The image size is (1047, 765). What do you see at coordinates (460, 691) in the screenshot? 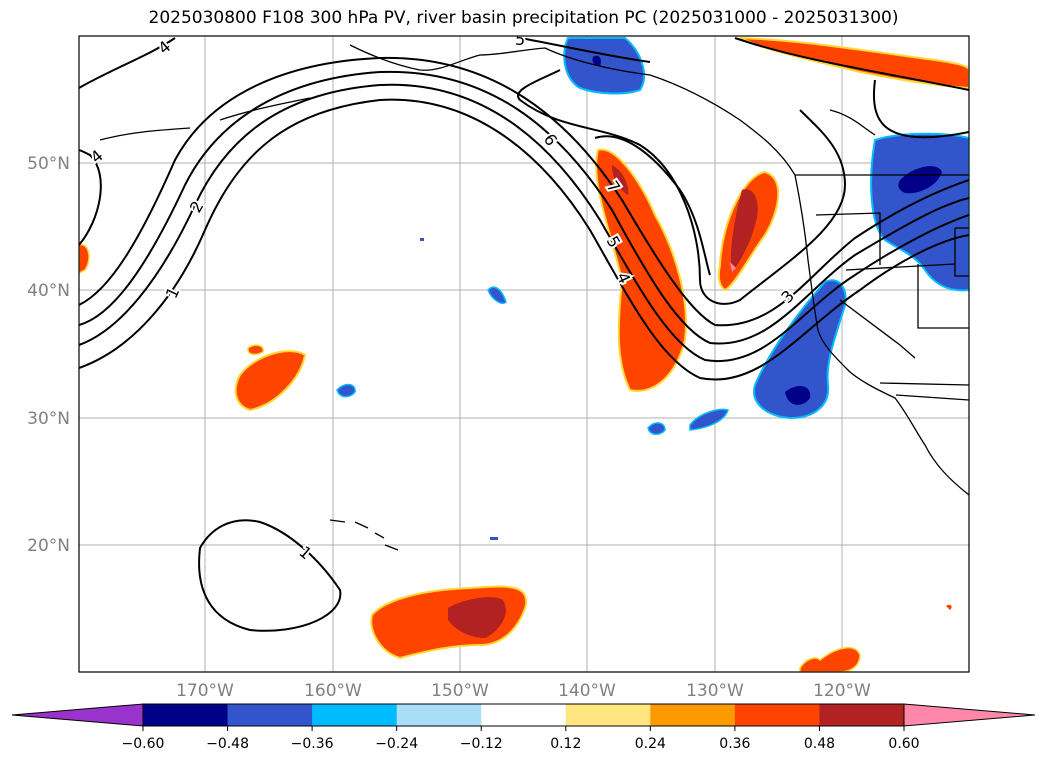
I see `lon-label: 150°W` at bounding box center [460, 691].